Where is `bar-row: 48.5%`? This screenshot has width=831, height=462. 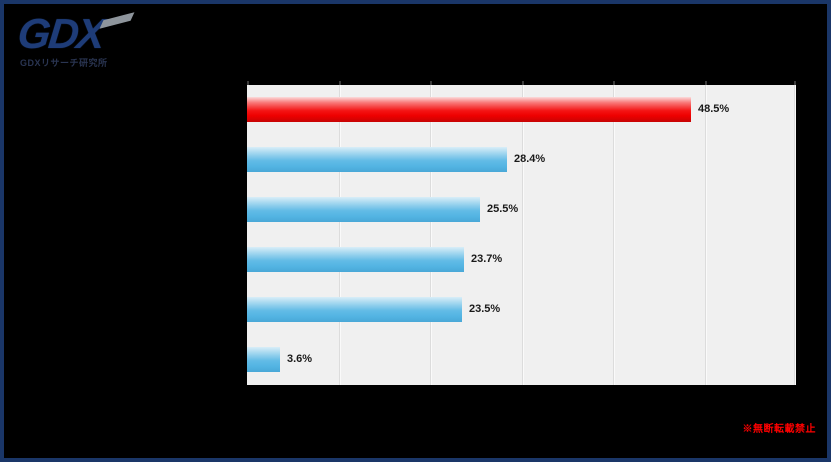 bar-row: 48.5% is located at coordinates (521, 110).